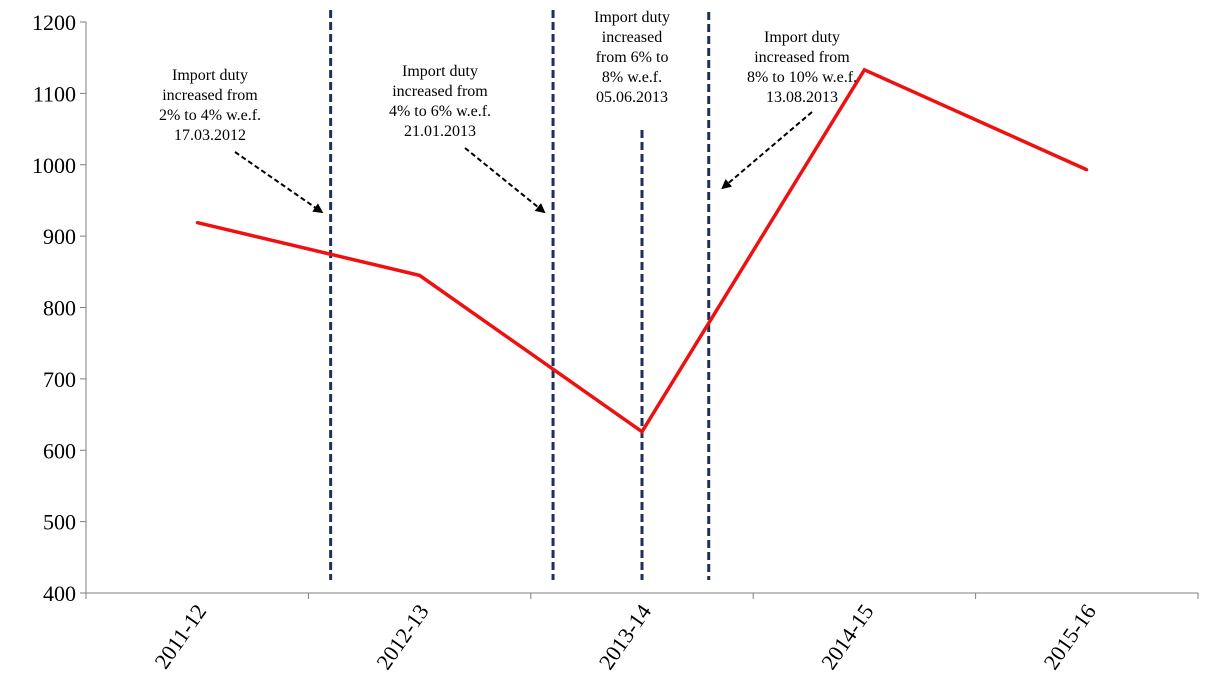  What do you see at coordinates (440, 111) in the screenshot?
I see `annotation-line: 4% to 6% w.e.f.` at bounding box center [440, 111].